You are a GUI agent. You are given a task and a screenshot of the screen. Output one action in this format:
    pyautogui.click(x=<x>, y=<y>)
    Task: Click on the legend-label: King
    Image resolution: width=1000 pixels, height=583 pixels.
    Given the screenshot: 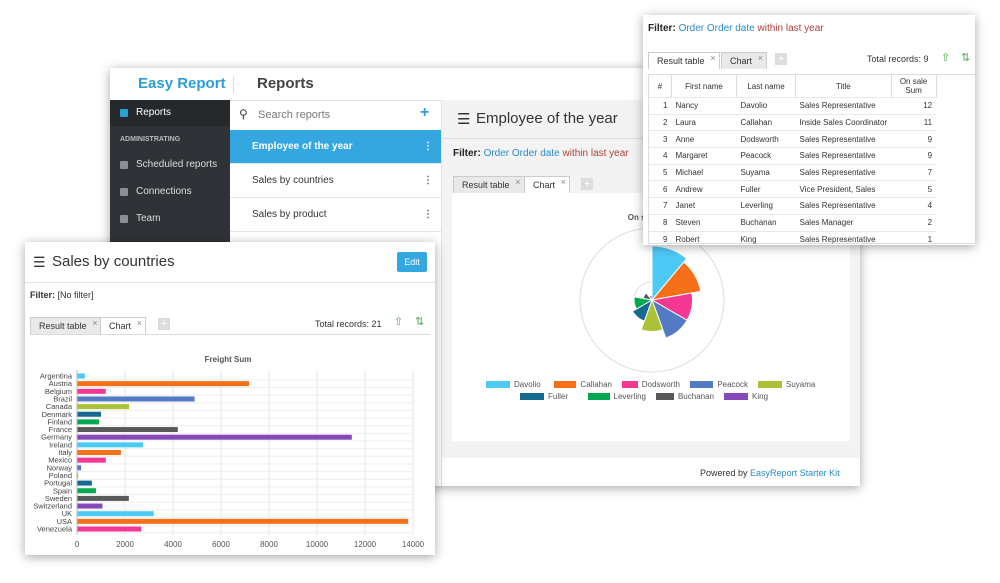 What is the action you would take?
    pyautogui.click(x=760, y=396)
    